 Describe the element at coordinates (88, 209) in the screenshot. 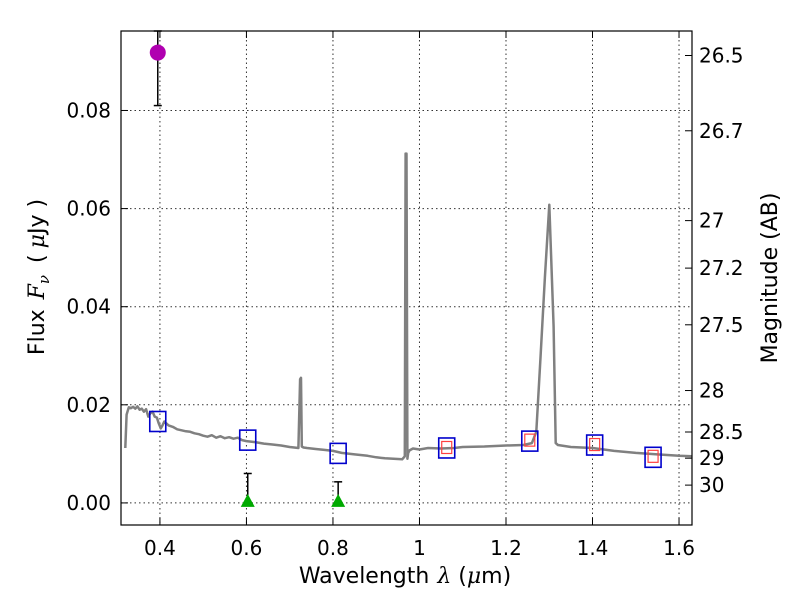

I see `y-tick-label: 0.06` at that location.